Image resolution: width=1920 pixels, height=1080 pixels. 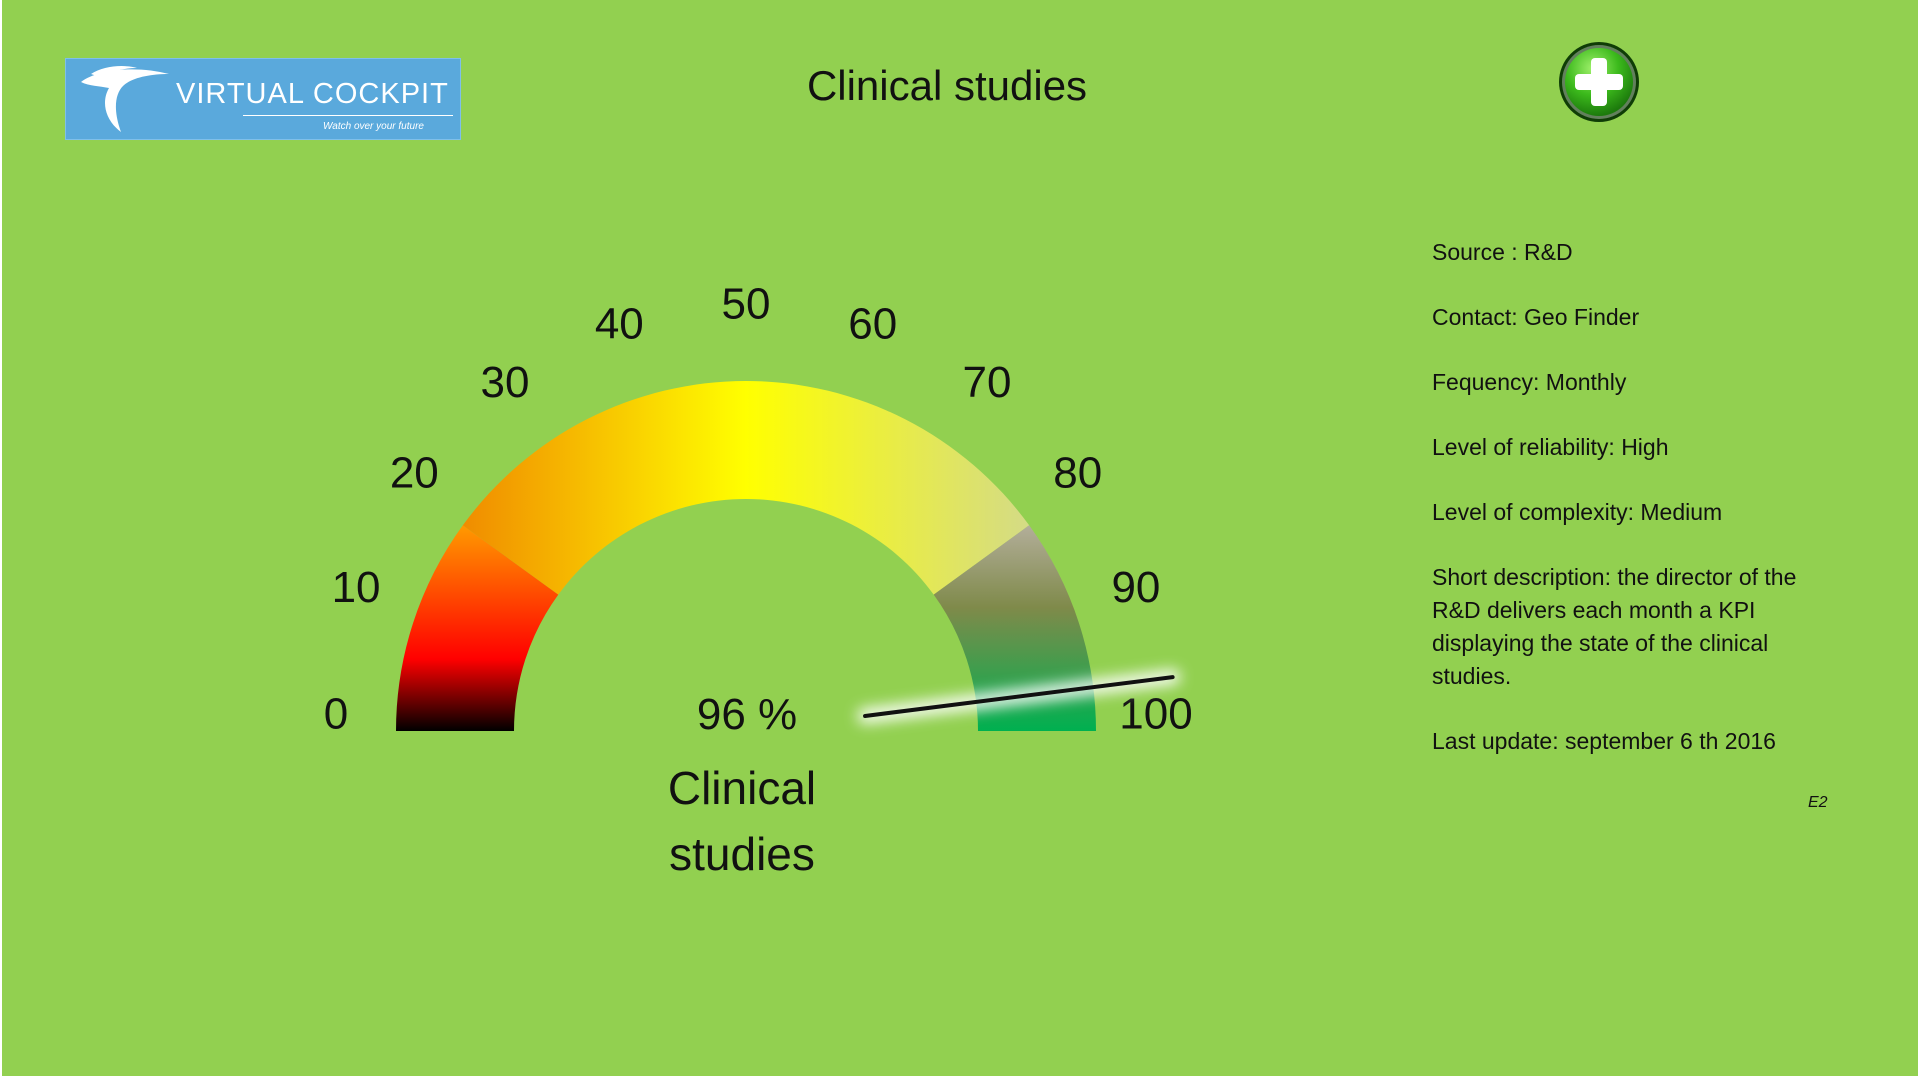 What do you see at coordinates (125, 99) in the screenshot?
I see `eagle-logo-icon` at bounding box center [125, 99].